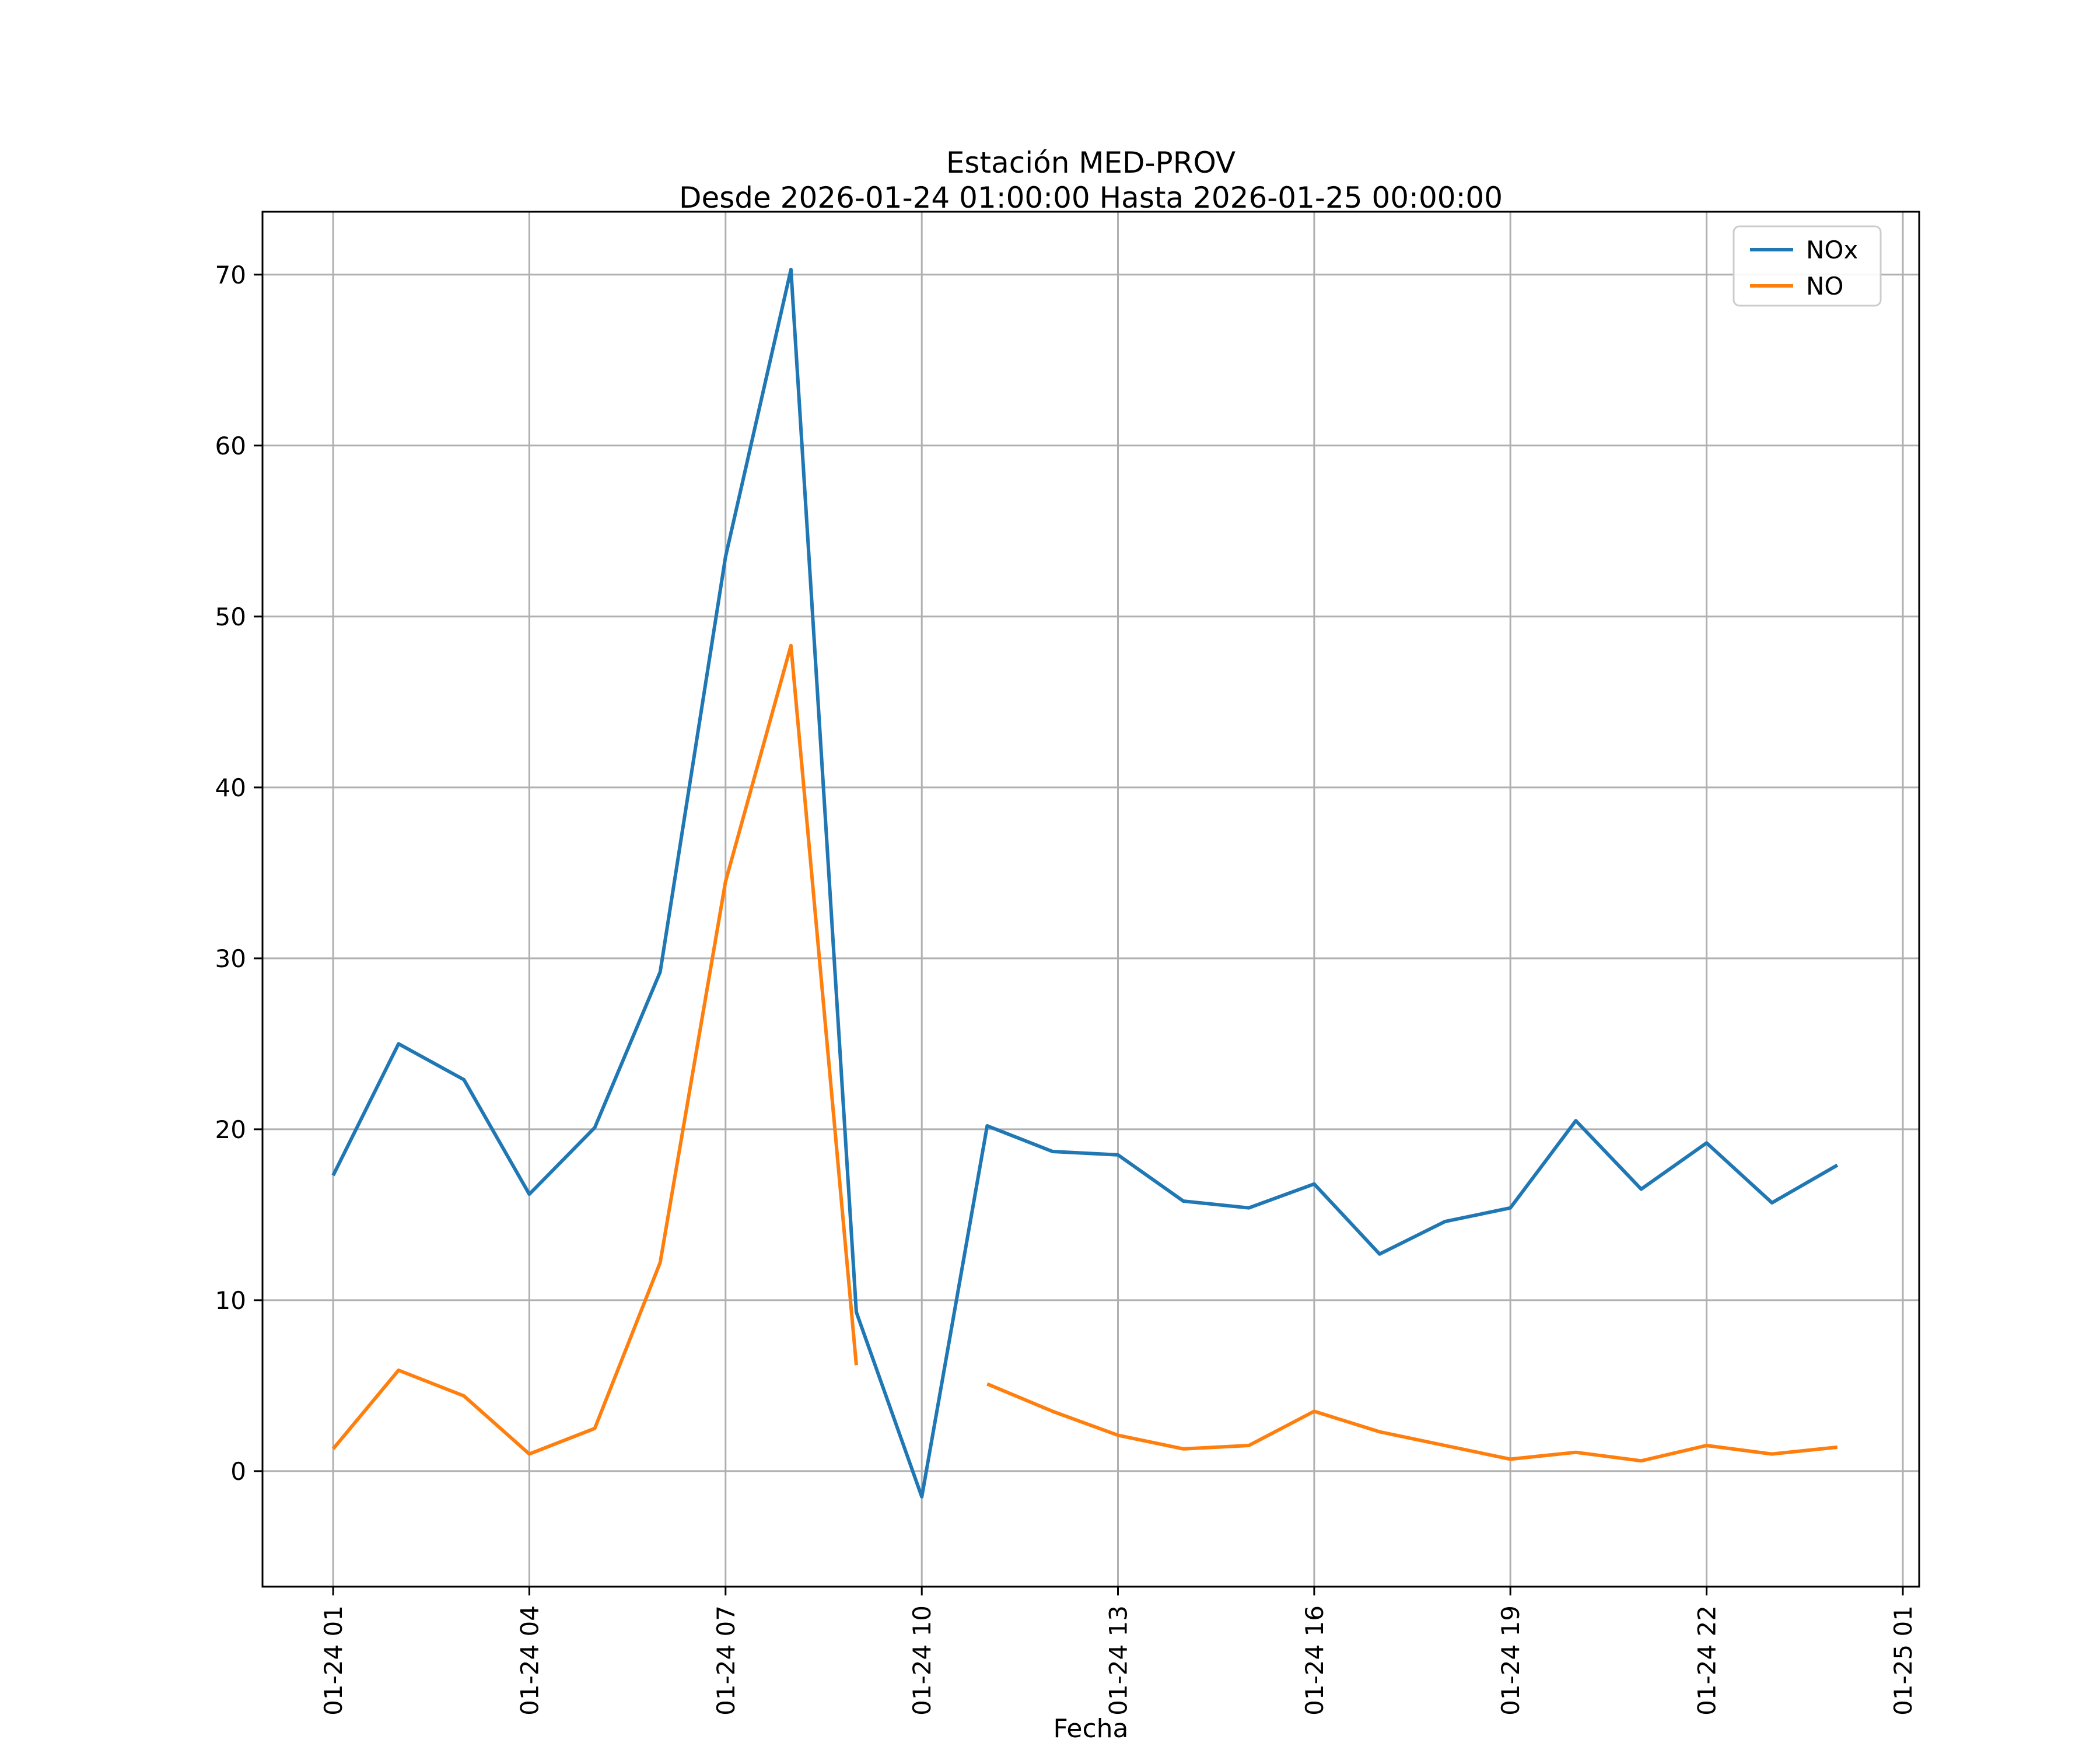 Image resolution: width=2100 pixels, height=1750 pixels. Describe the element at coordinates (230, 446) in the screenshot. I see `y-tick-label: 60` at that location.